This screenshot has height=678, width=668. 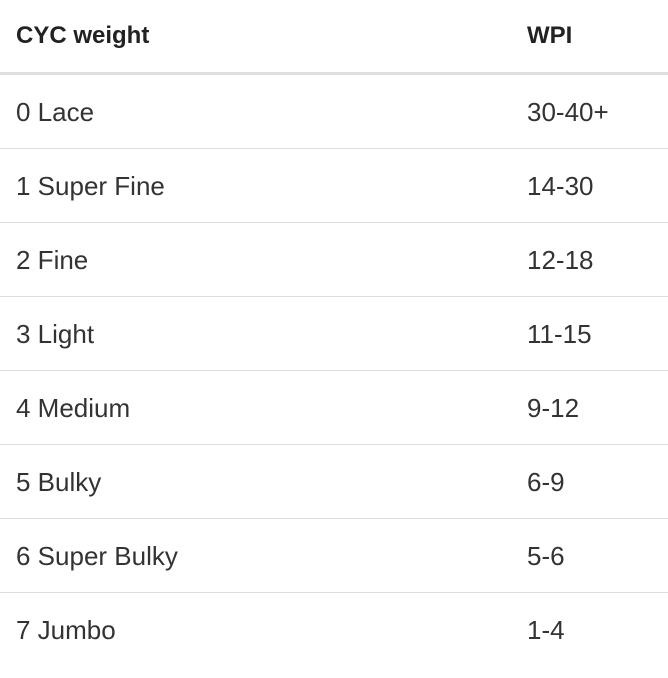 What do you see at coordinates (568, 112) in the screenshot?
I see `cell-wpi: 30-40+` at bounding box center [568, 112].